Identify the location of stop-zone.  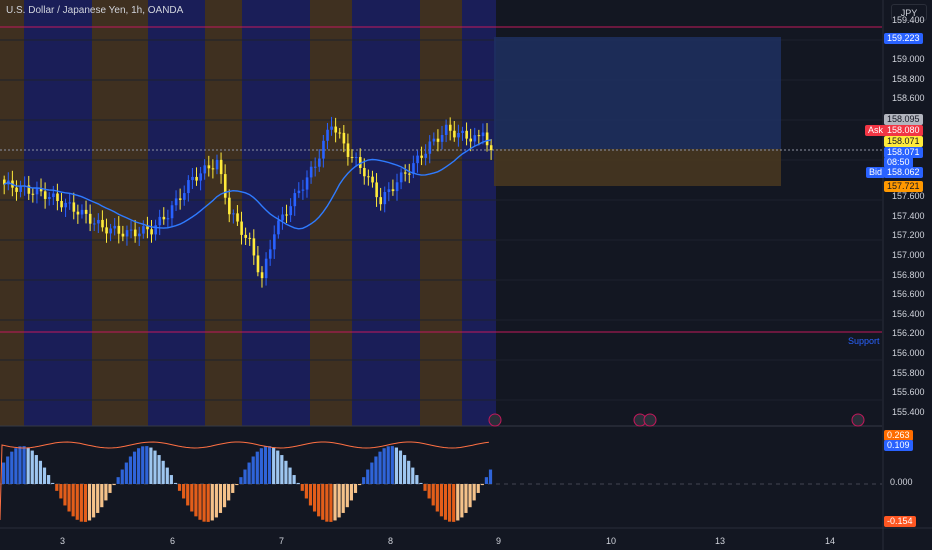
(637, 167).